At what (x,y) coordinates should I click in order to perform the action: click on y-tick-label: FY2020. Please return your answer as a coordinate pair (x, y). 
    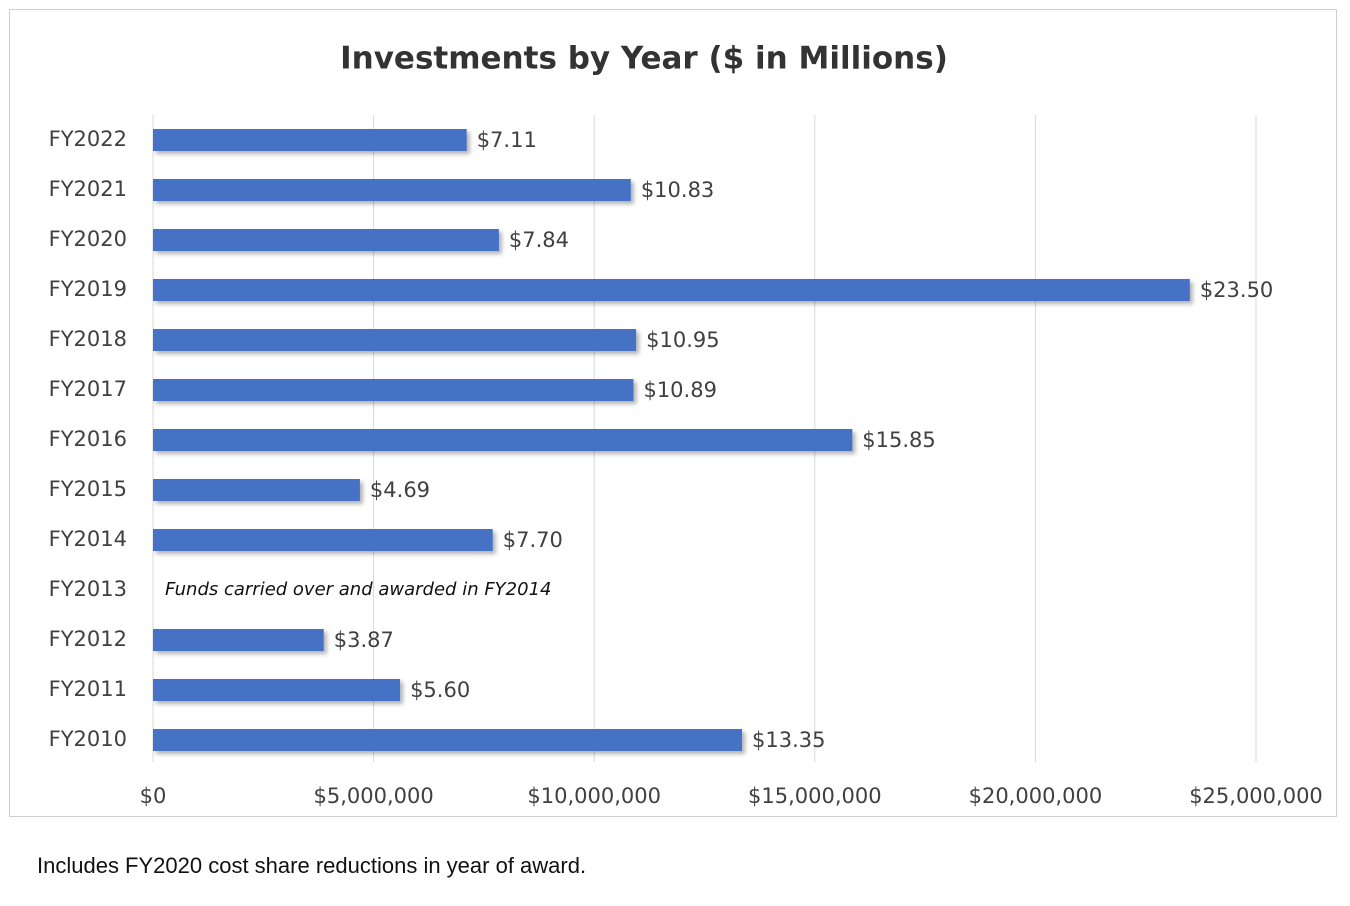
    Looking at the image, I should click on (88, 239).